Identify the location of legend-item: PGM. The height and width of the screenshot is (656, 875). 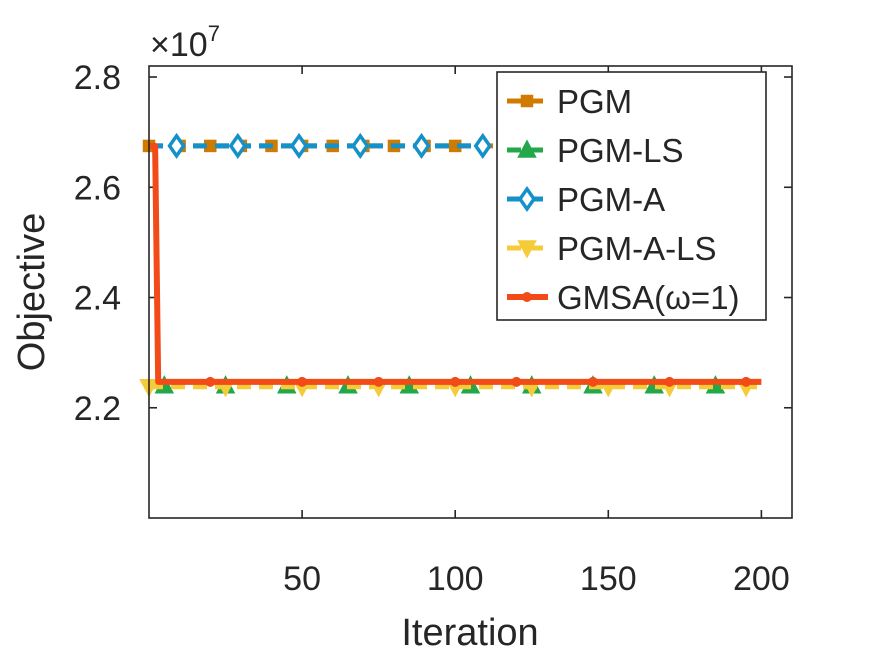
(569, 101).